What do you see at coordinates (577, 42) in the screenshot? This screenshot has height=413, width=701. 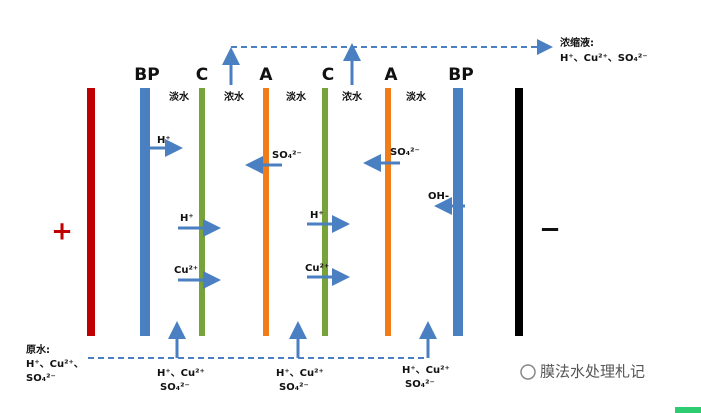 I see `concentrate-title: 浓缩液:` at bounding box center [577, 42].